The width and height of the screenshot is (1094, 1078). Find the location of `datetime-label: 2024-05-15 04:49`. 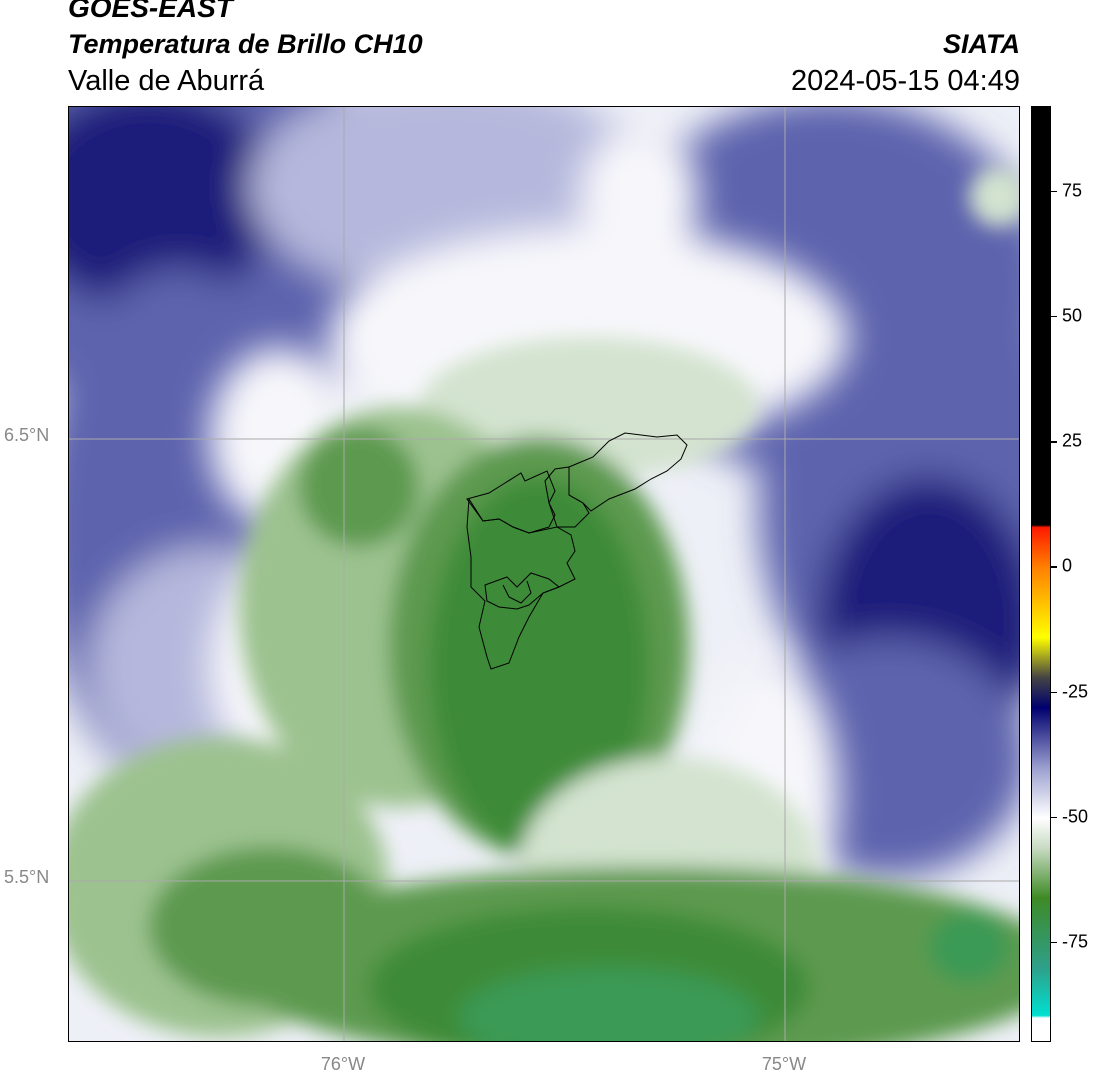

datetime-label: 2024-05-15 04:49 is located at coordinates (905, 81).